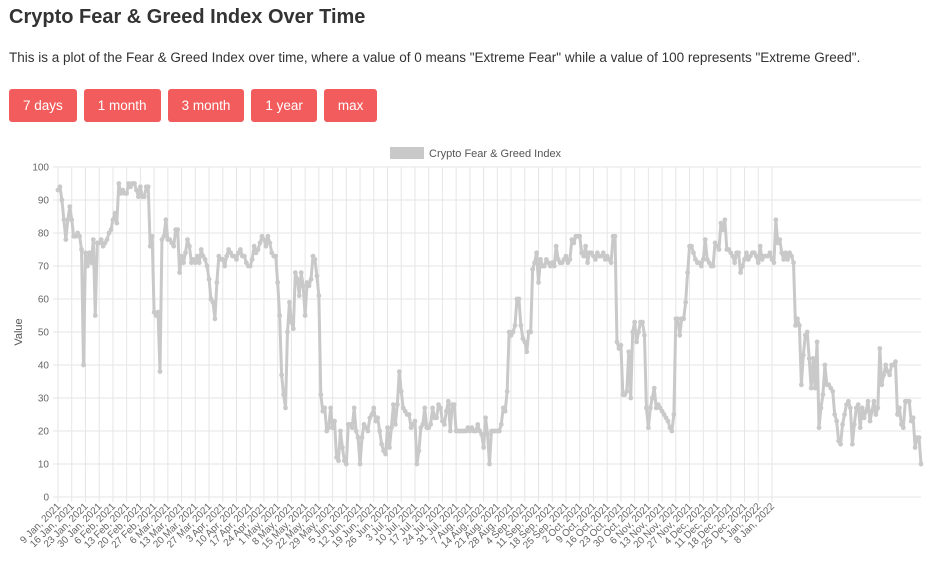  Describe the element at coordinates (122, 105) in the screenshot. I see `range-1-month-button: 1 month` at that location.